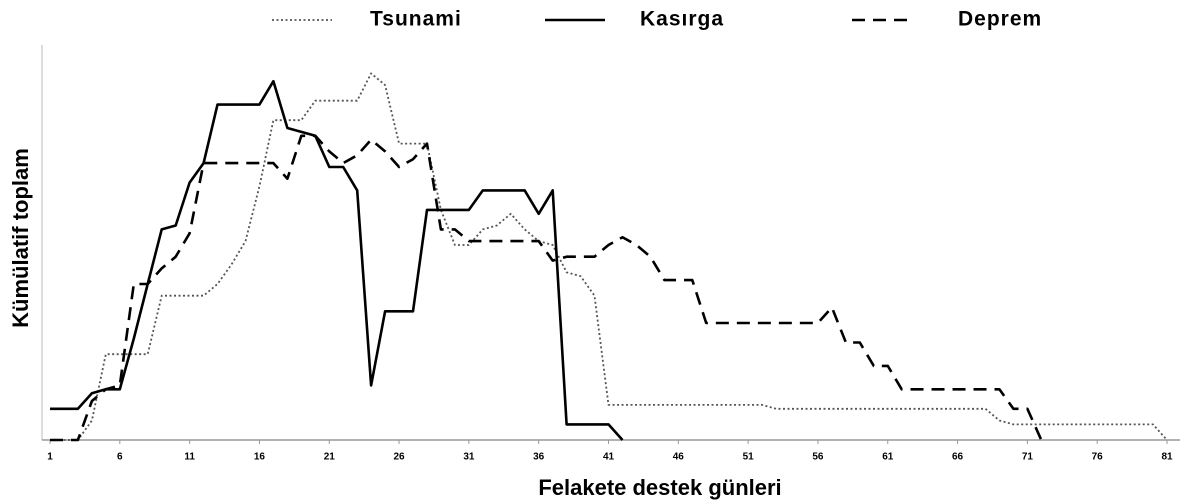  Describe the element at coordinates (682, 19) in the screenshot. I see `legend-label: Kasırga` at that location.